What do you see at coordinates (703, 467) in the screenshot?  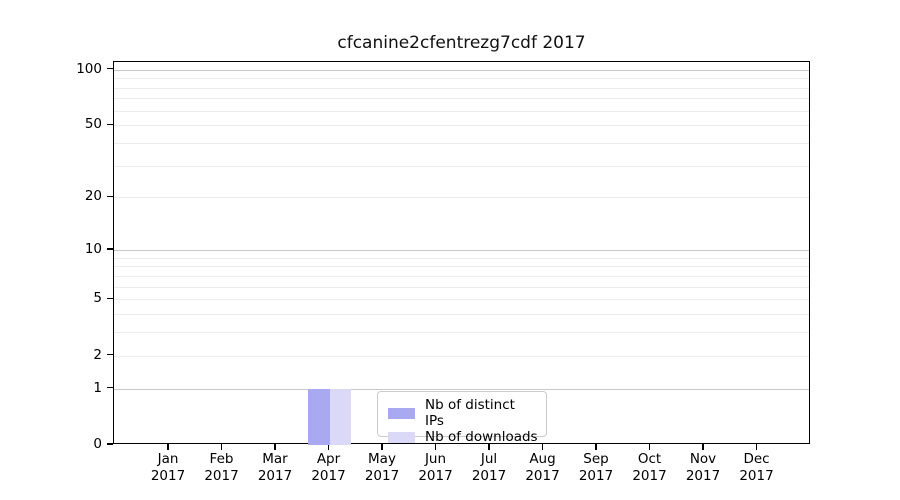 I see `x-tick-label: Nov 2017` at bounding box center [703, 467].